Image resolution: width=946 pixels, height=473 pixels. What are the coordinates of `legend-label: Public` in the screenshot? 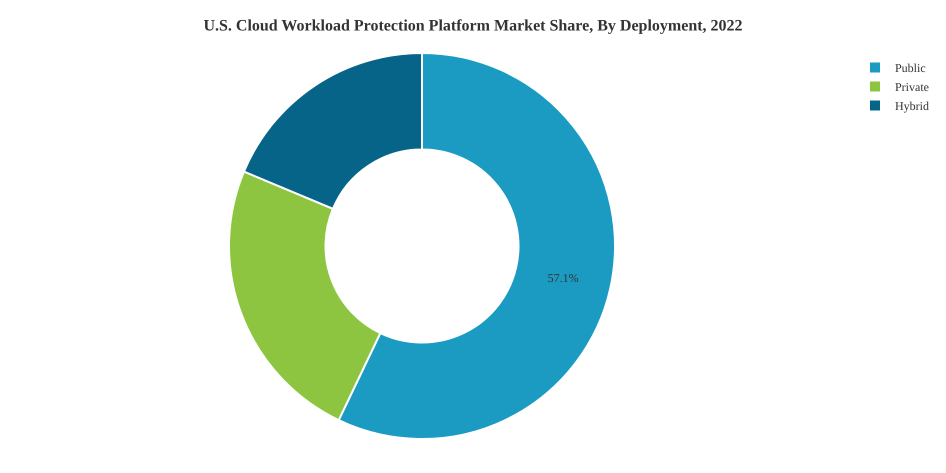 It's located at (910, 68).